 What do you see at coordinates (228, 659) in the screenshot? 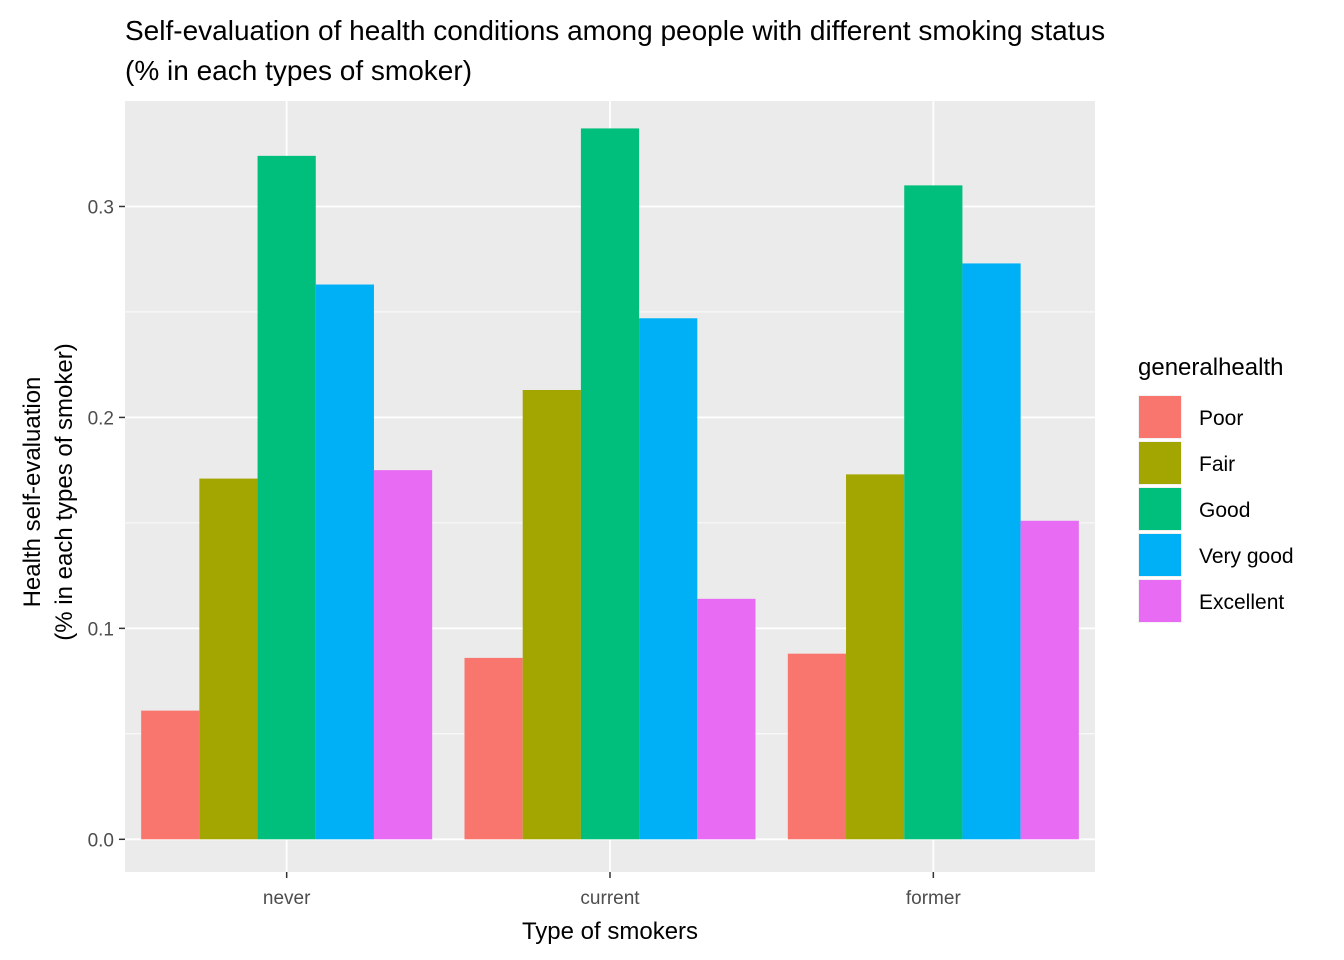
I see `bar-never-fair` at bounding box center [228, 659].